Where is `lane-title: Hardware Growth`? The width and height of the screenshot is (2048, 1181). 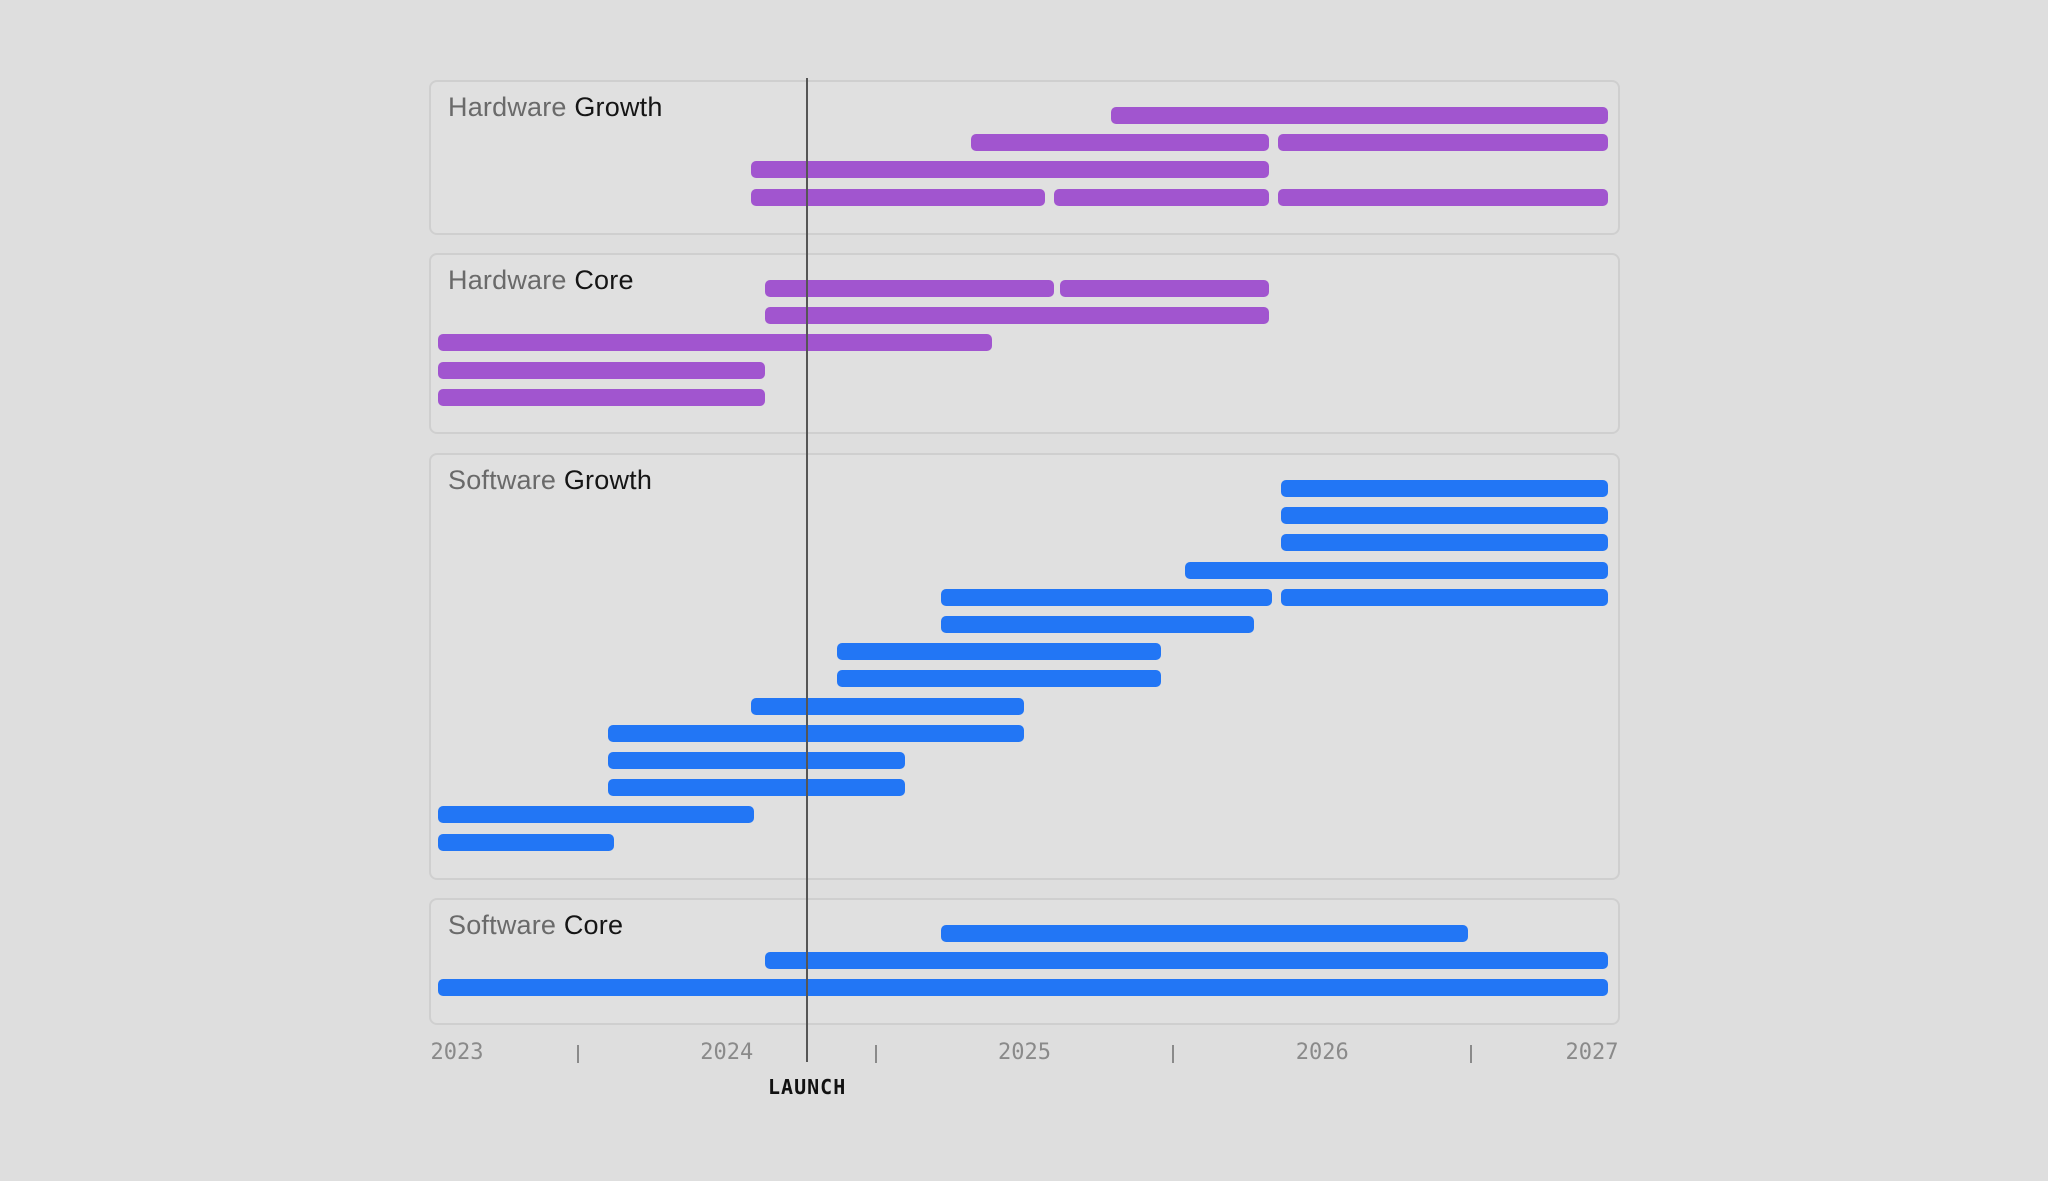 lane-title: Hardware Growth is located at coordinates (555, 107).